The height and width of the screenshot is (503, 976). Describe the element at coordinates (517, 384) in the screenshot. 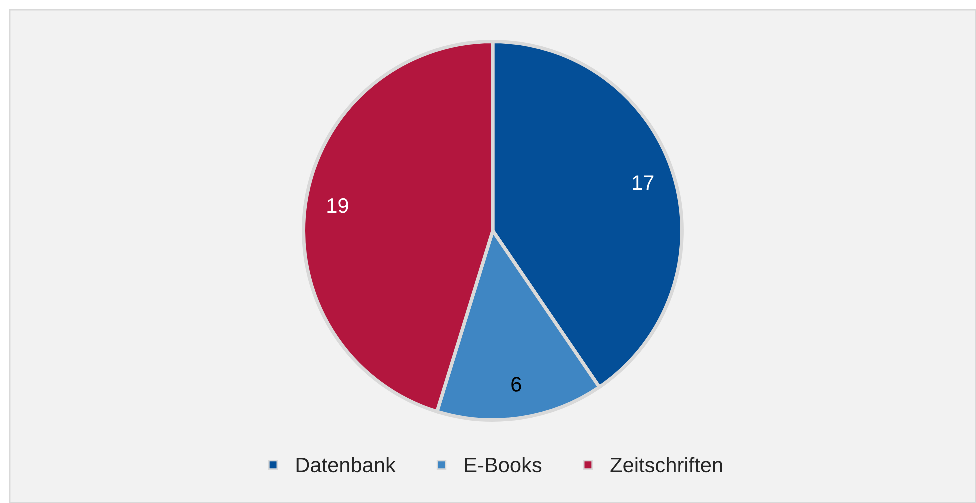

I see `data-label: 6` at that location.